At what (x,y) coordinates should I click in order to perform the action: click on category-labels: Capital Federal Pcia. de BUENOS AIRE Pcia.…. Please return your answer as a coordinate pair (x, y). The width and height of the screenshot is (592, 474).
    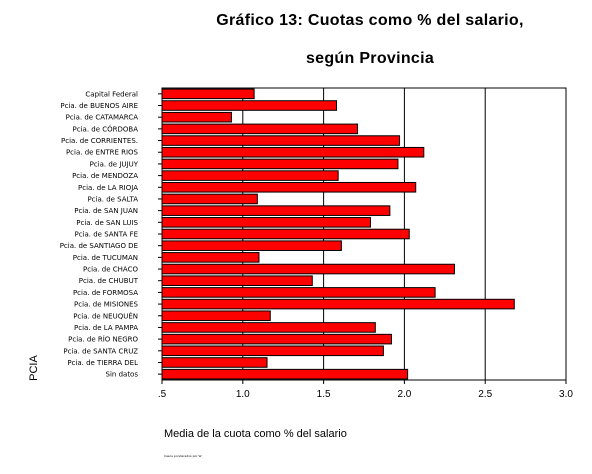
    Looking at the image, I should click on (111, 234).